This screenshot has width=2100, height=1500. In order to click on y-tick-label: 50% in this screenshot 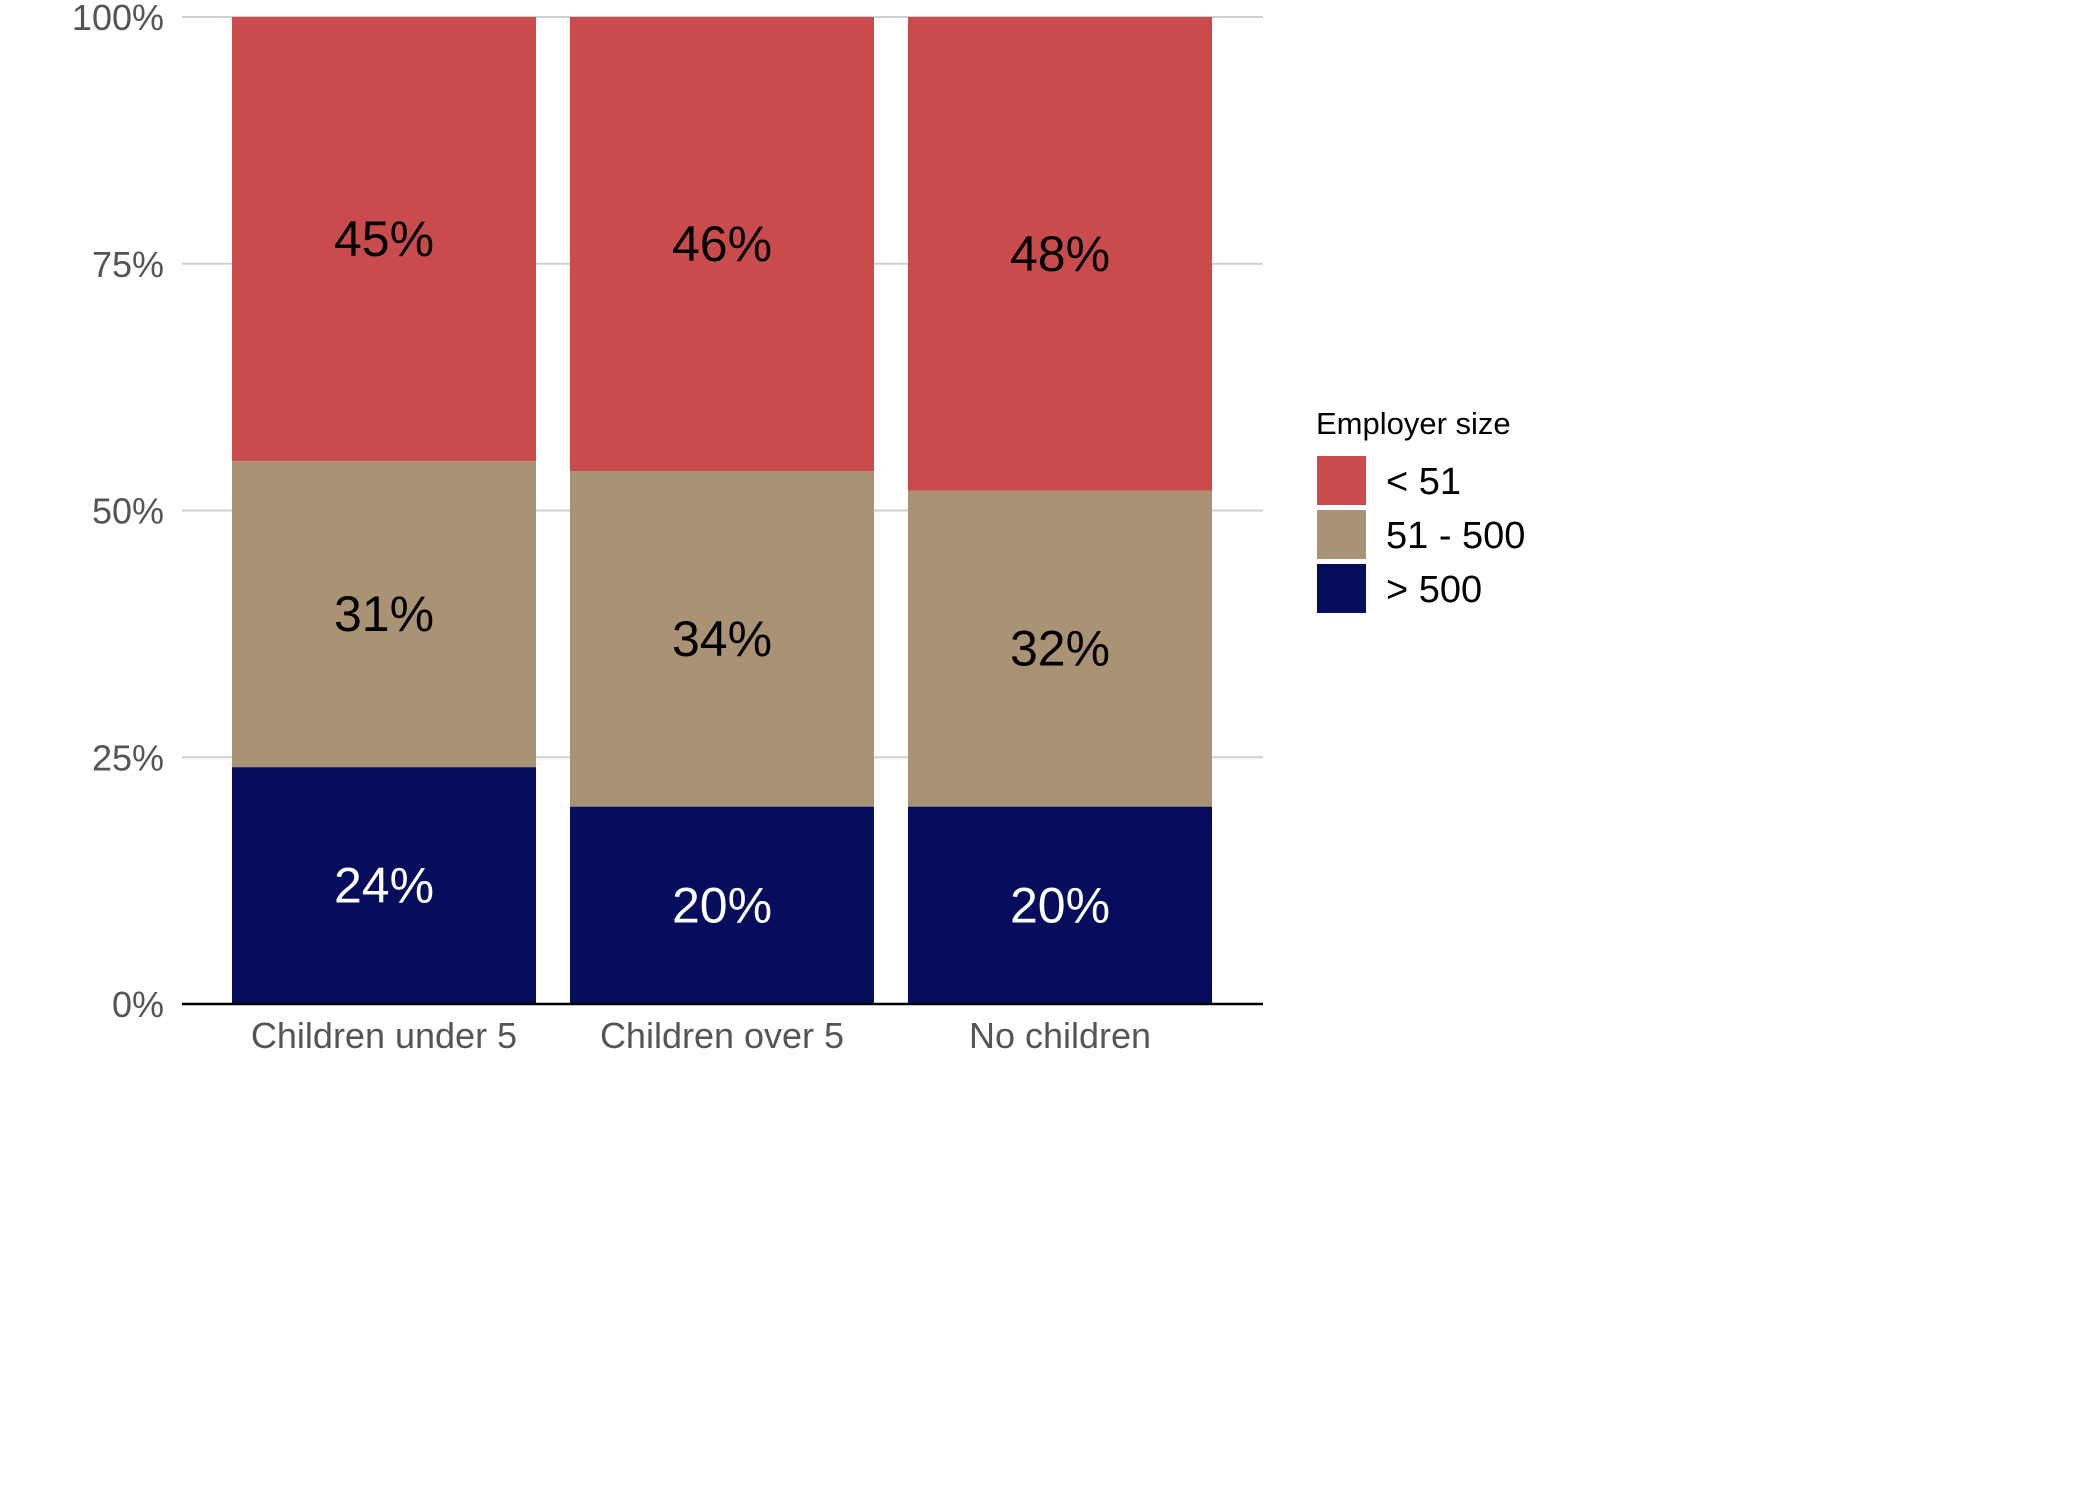, I will do `click(128, 511)`.